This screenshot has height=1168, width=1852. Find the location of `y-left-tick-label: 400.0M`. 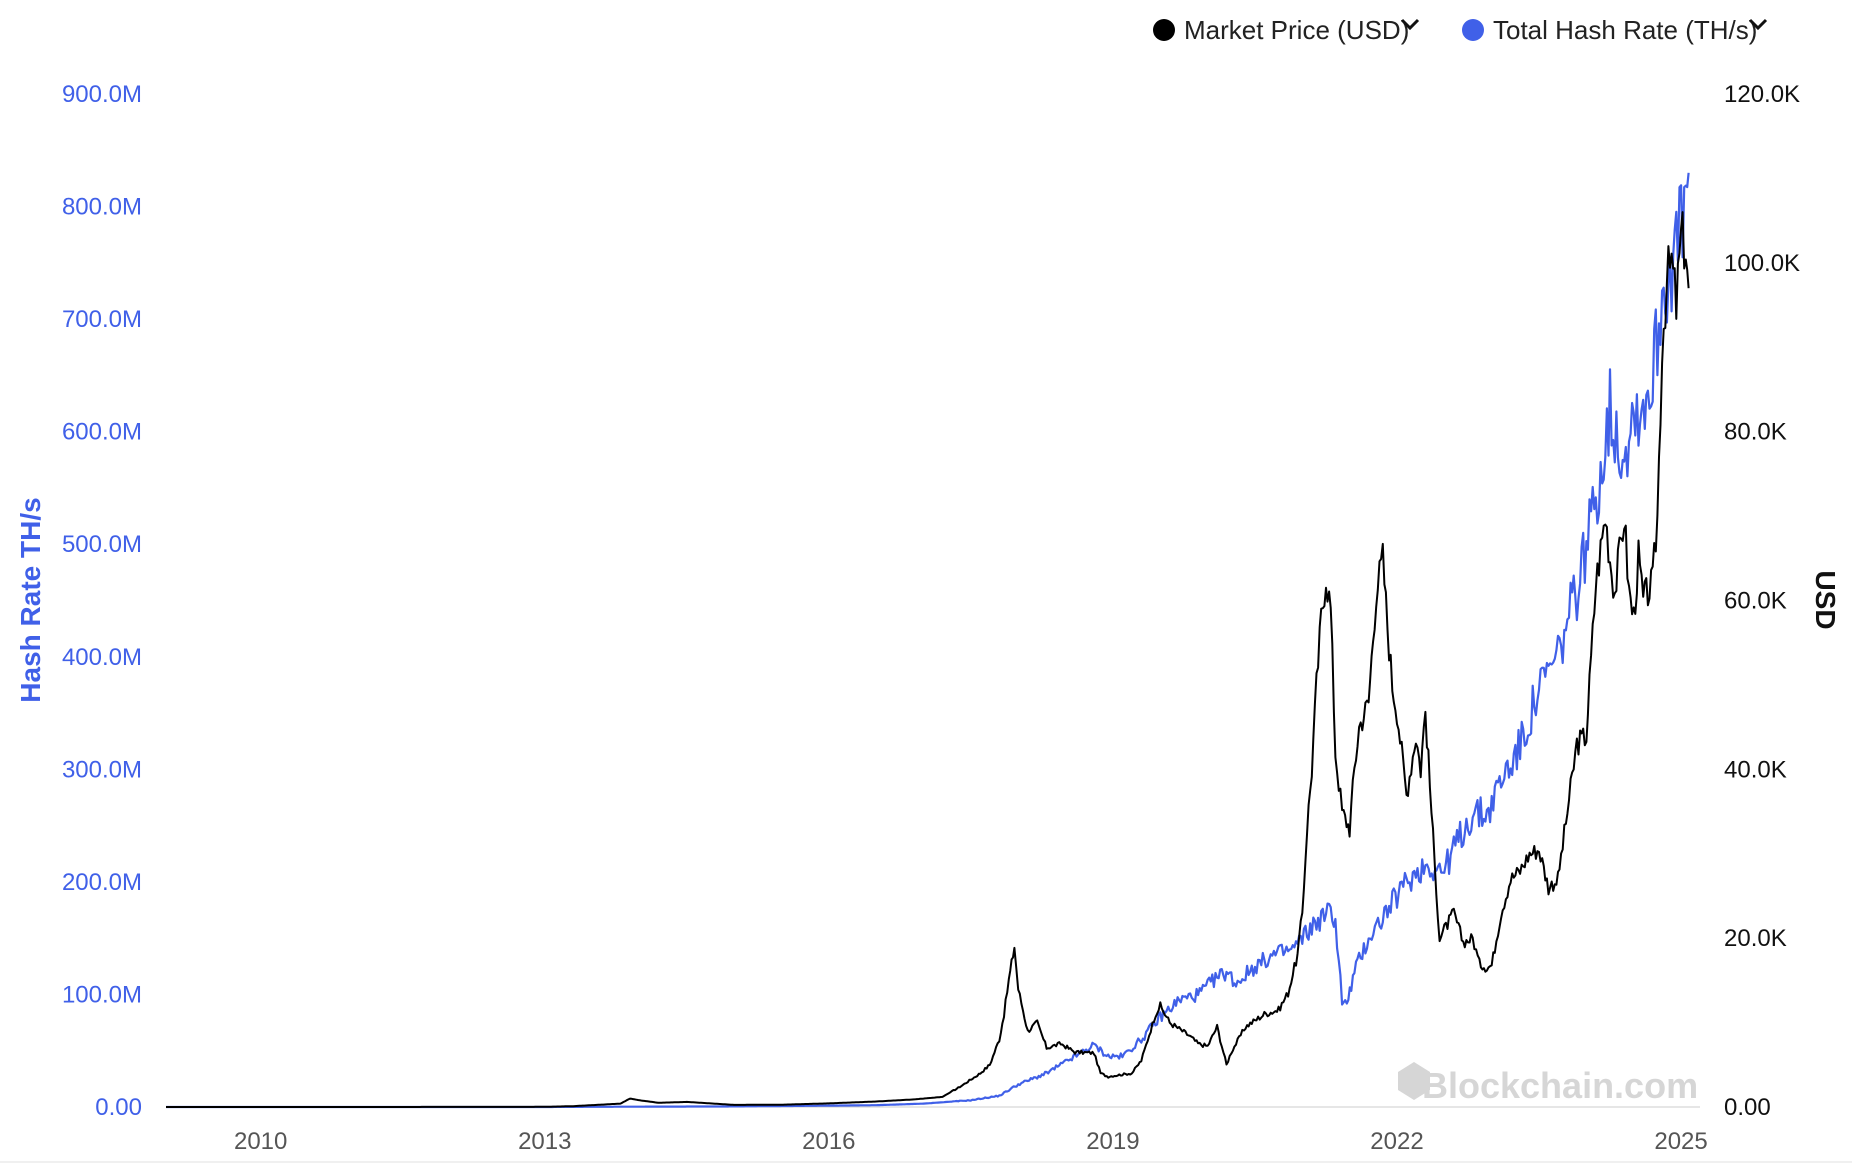

y-left-tick-label: 400.0M is located at coordinates (102, 657).